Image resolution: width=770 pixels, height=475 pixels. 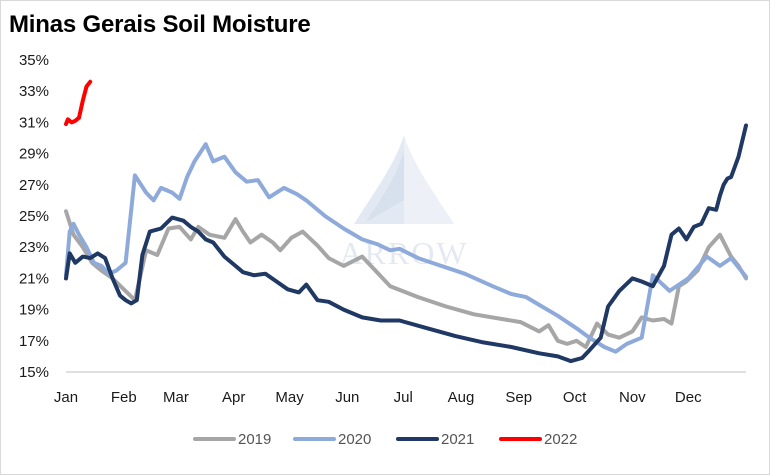 I want to click on y-tick-label: 19%, so click(x=34, y=310).